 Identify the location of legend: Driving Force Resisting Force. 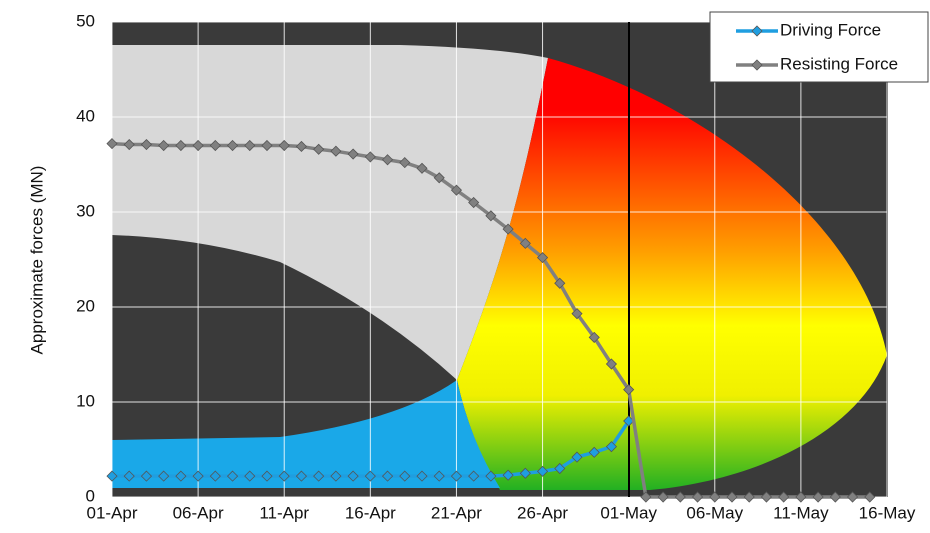
(817, 46).